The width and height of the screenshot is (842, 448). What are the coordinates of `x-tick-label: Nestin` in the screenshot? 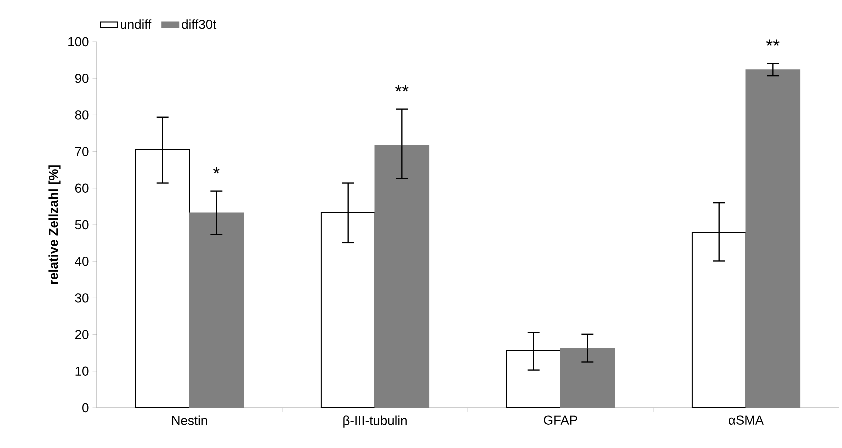 It's located at (190, 421).